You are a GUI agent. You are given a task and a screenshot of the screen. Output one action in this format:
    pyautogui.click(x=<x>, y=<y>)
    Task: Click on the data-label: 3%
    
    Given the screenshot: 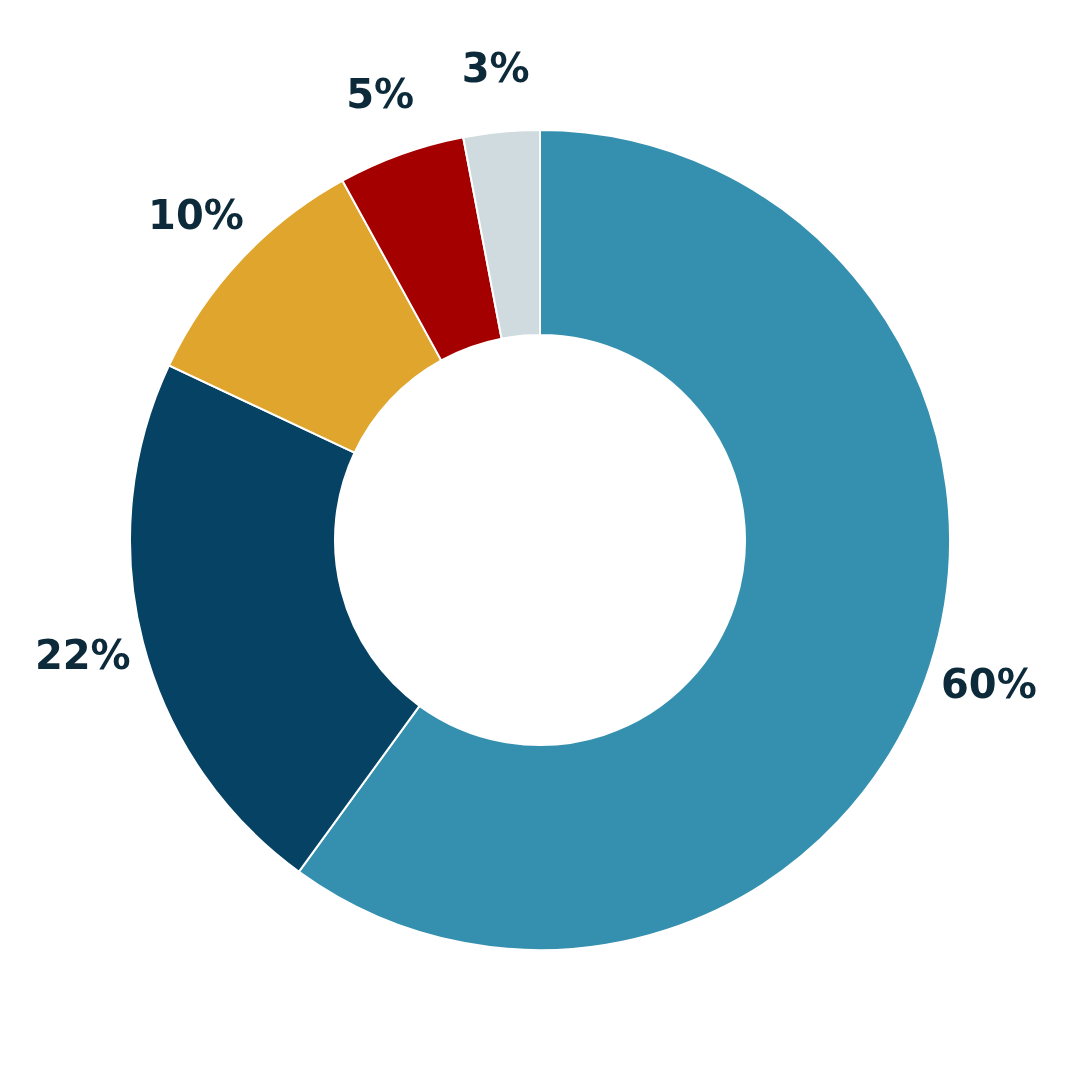 What is the action you would take?
    pyautogui.click(x=495, y=68)
    